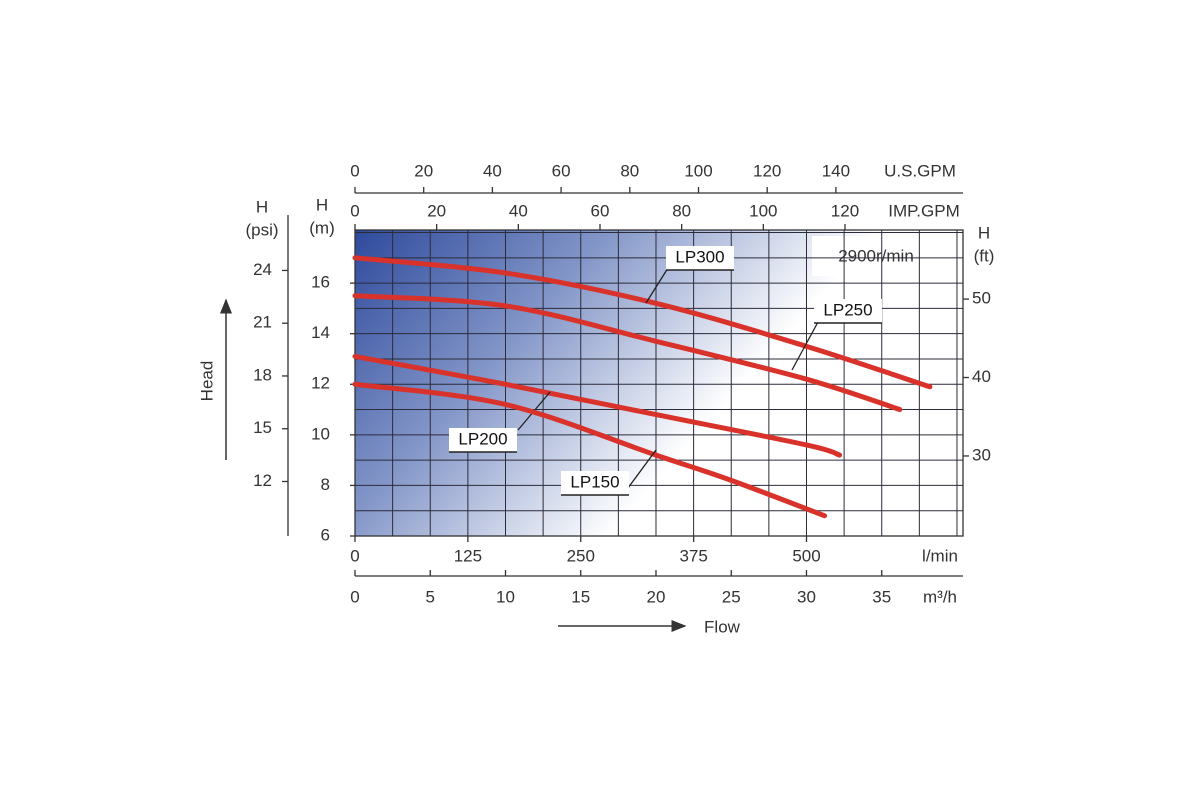 The image size is (1200, 800). Describe the element at coordinates (321, 227) in the screenshot. I see `y-axis-unit: (m)` at that location.